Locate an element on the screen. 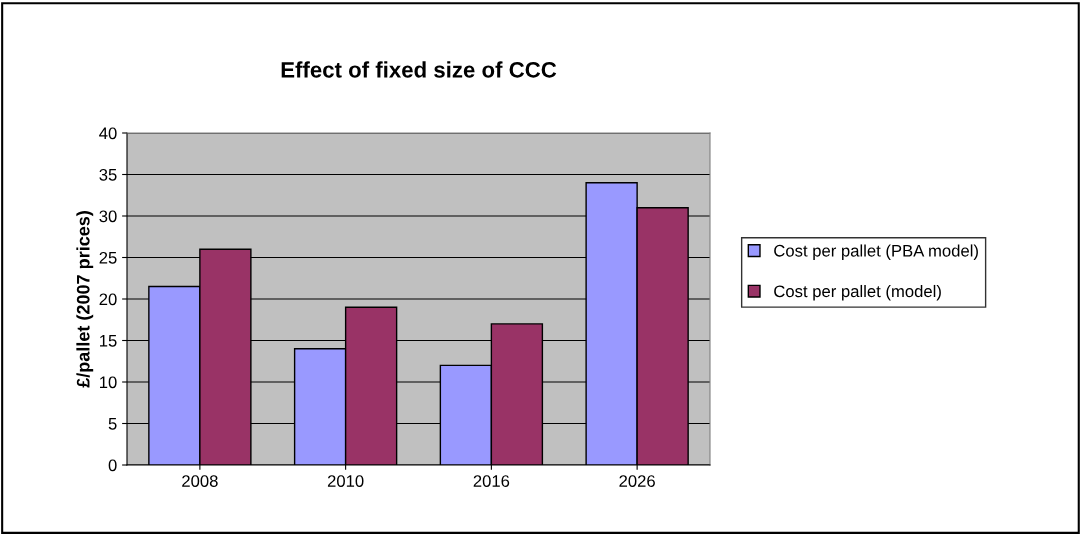 This screenshot has width=1082, height=535. x-tick-label: 2016 is located at coordinates (491, 481).